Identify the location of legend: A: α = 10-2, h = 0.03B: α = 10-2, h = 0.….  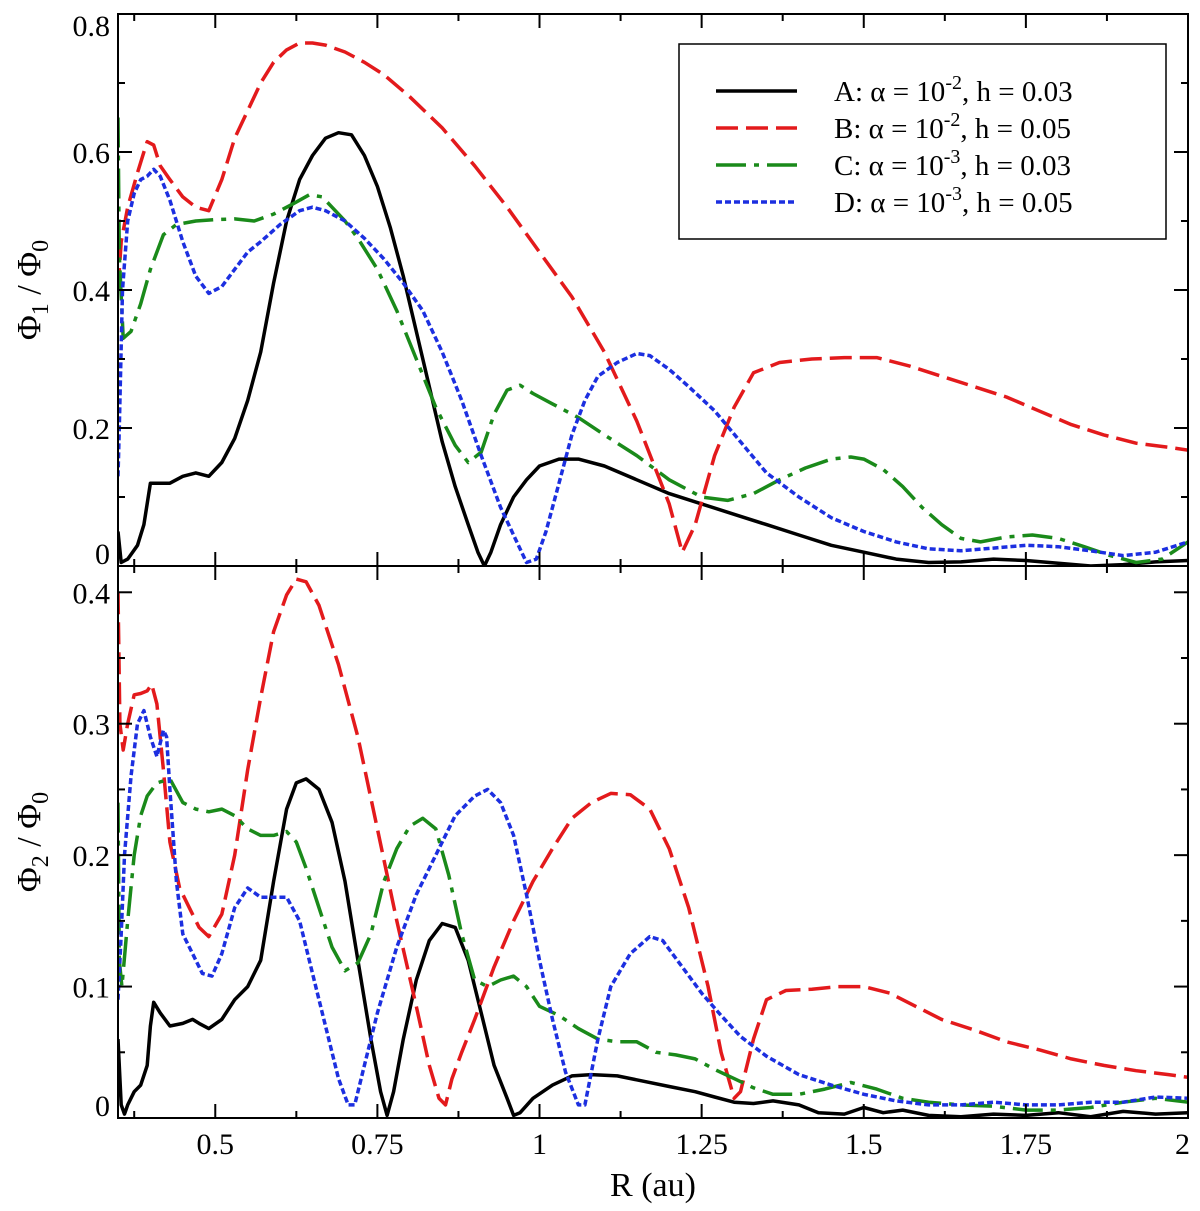
(922, 141).